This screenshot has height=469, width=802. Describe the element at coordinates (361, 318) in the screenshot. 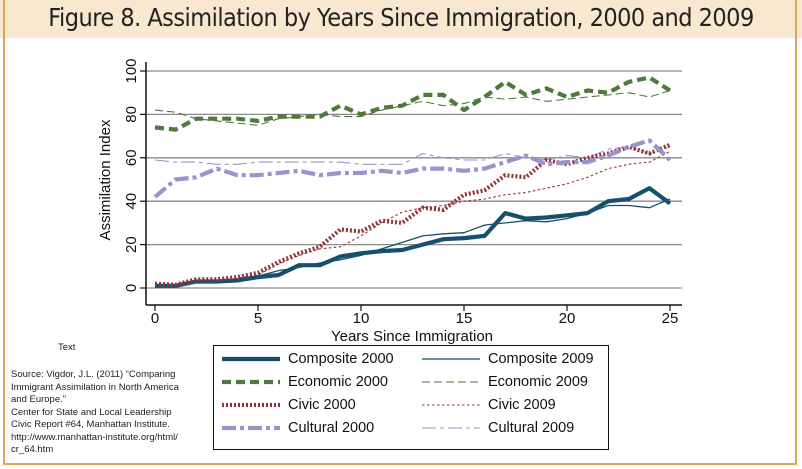

I see `x-tick-label: 10` at that location.